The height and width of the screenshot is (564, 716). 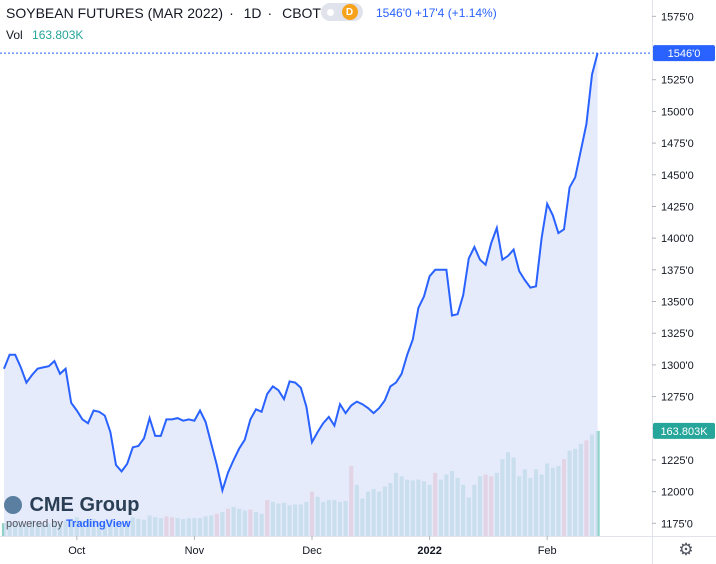 What do you see at coordinates (677, 239) in the screenshot?
I see `y-tick-label: 1400'0` at bounding box center [677, 239].